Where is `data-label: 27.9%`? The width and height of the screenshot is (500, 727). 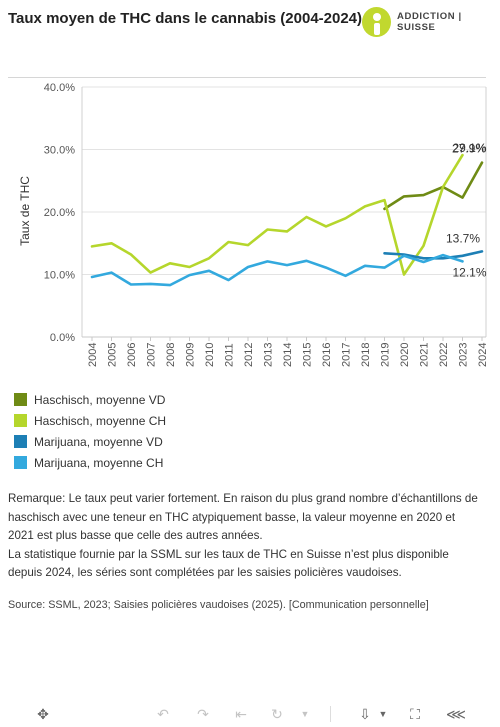
data-label: 27.9% is located at coordinates (469, 149).